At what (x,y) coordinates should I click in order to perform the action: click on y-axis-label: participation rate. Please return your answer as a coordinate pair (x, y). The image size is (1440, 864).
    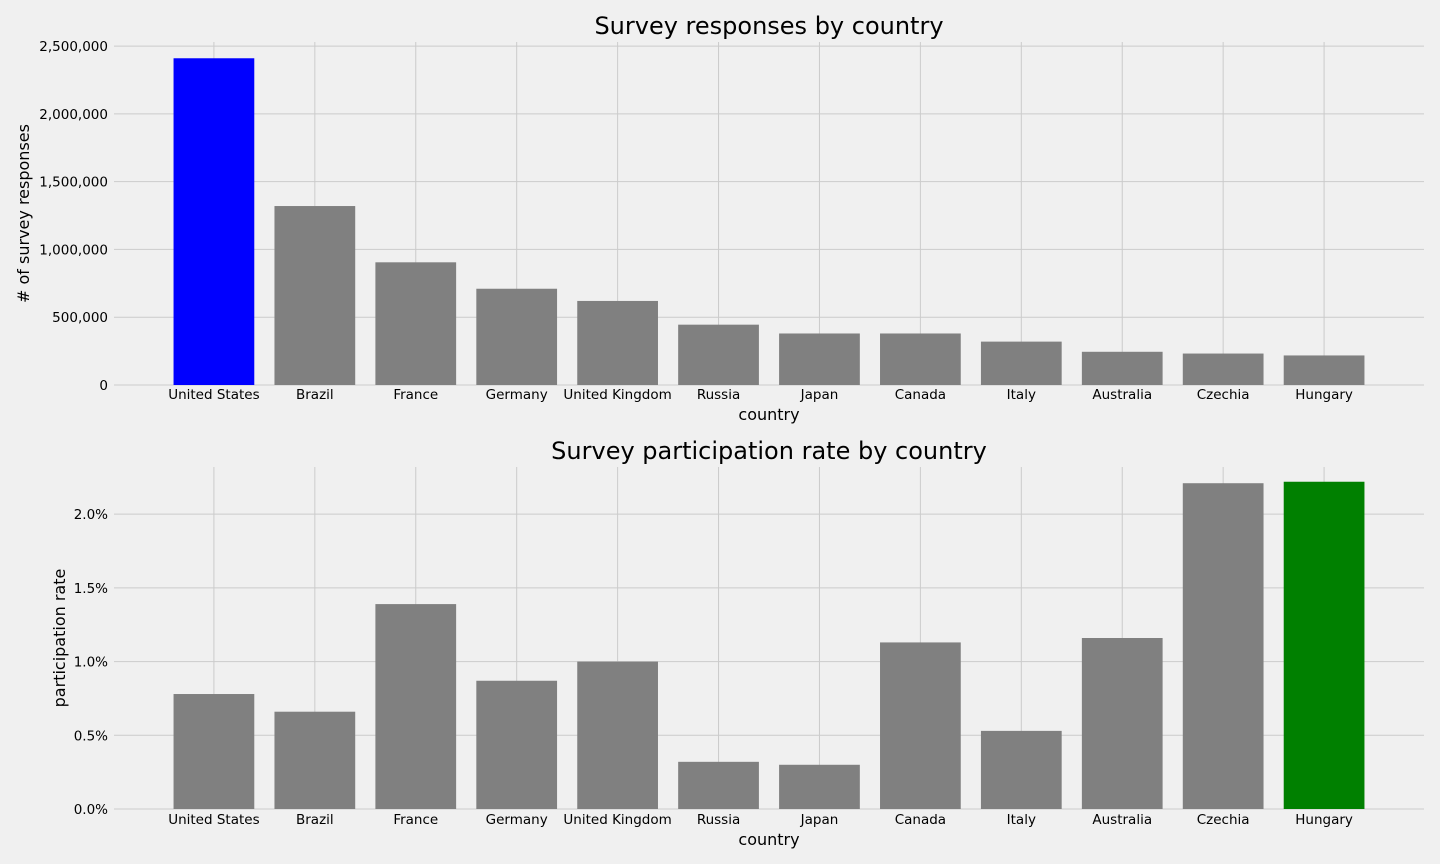
    Looking at the image, I should click on (59, 638).